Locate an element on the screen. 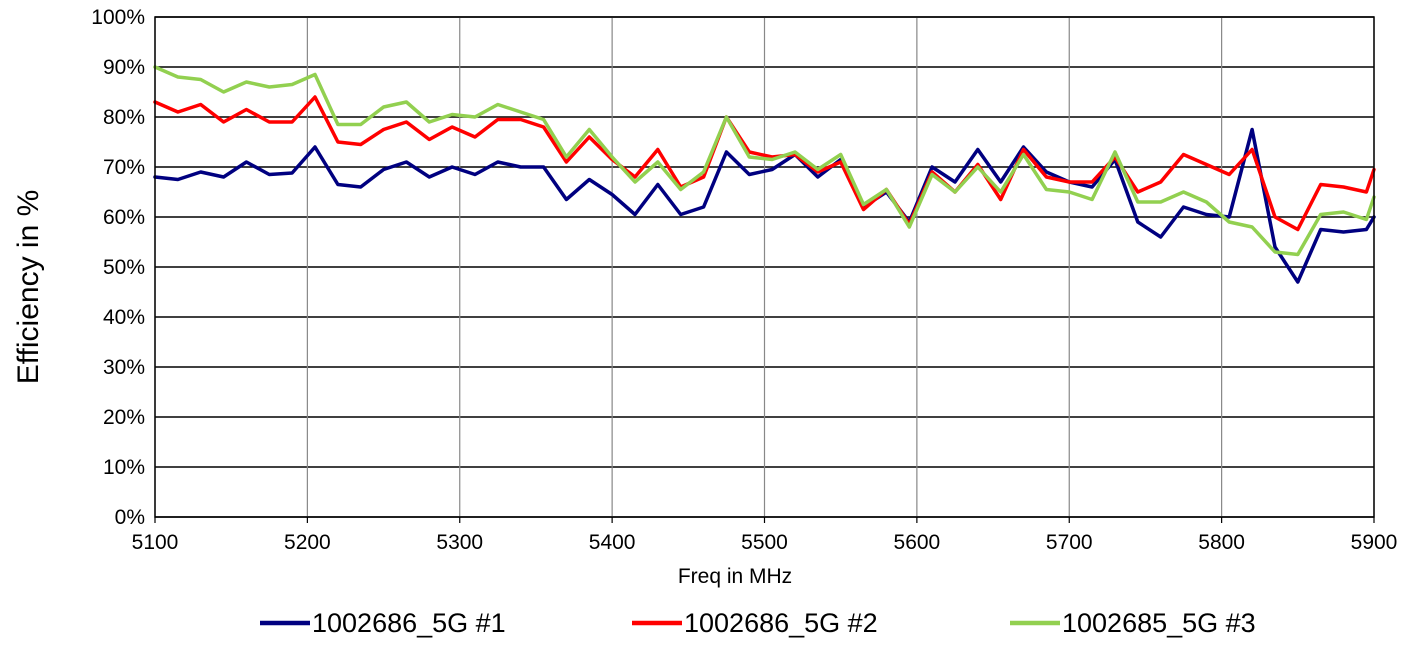  y-tick-label: 30% is located at coordinates (124, 367).